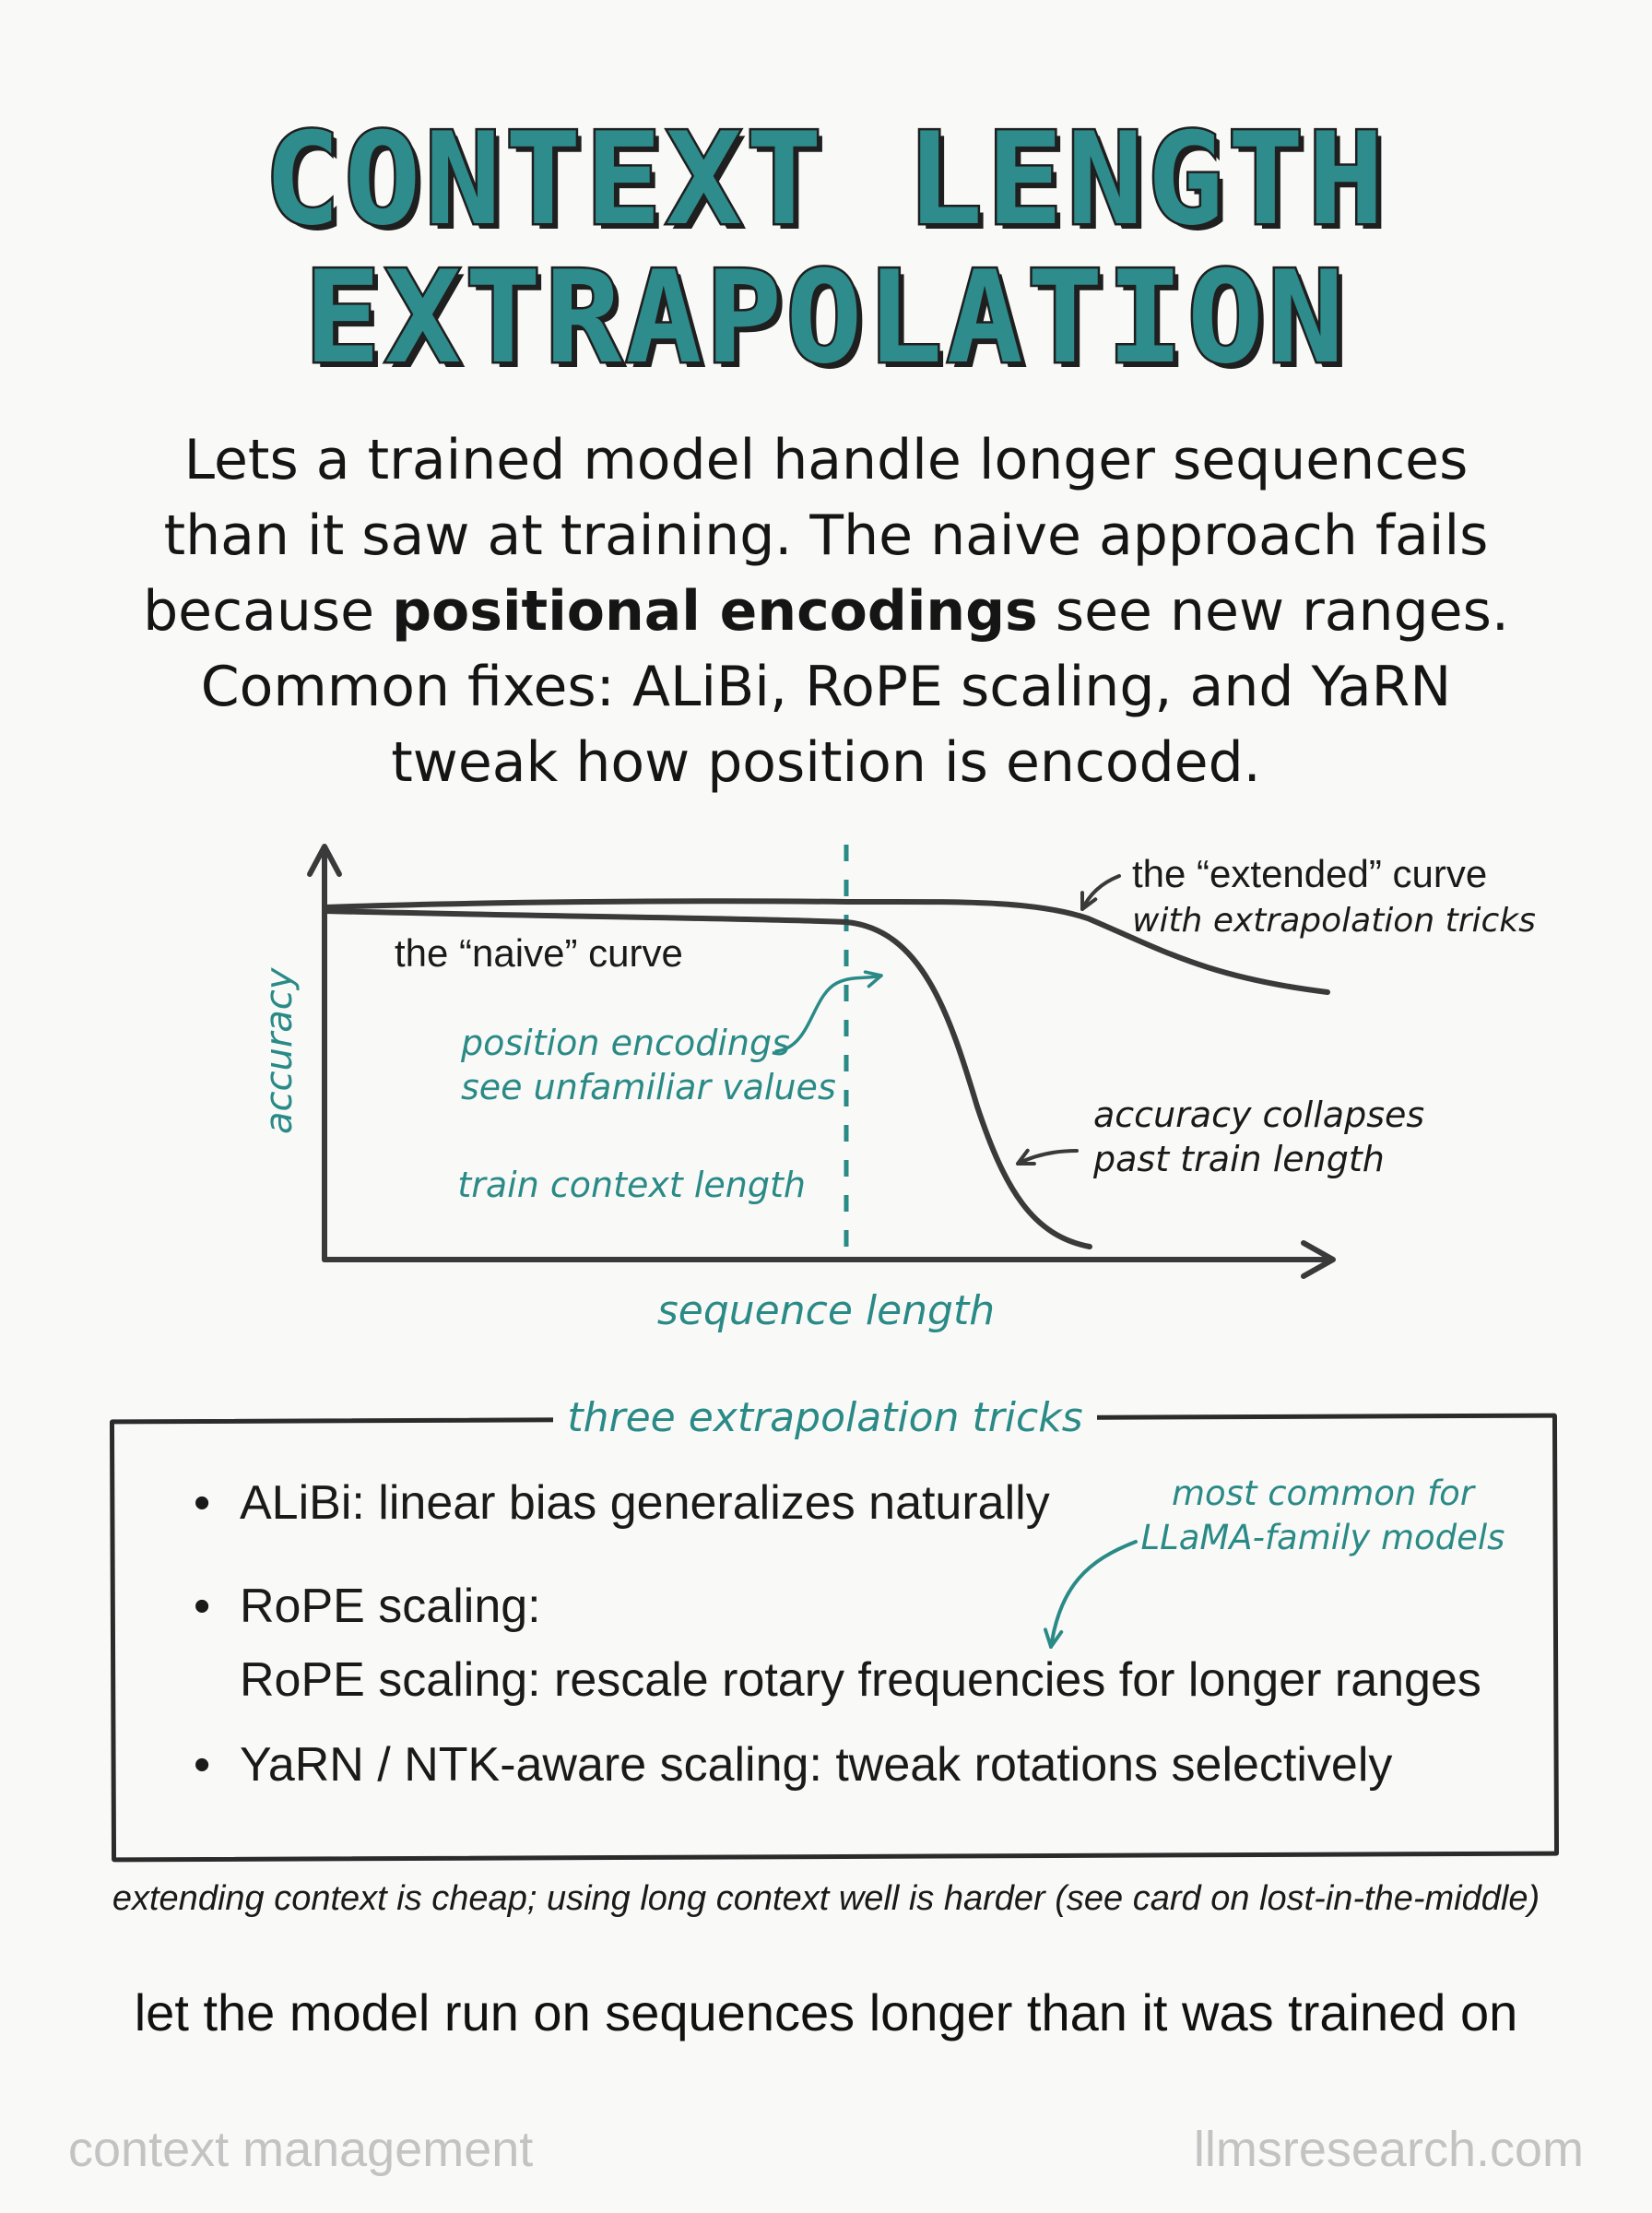  I want to click on footer-site: llmsresearch.com, so click(1388, 2149).